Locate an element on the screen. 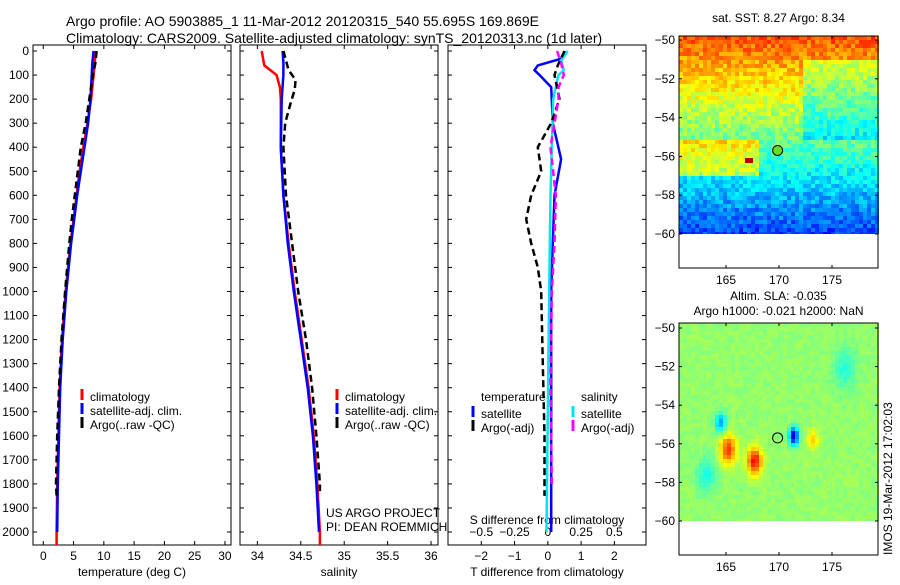 Image resolution: width=900 pixels, height=585 pixels. y-tick-label: 500 is located at coordinates (19, 171).